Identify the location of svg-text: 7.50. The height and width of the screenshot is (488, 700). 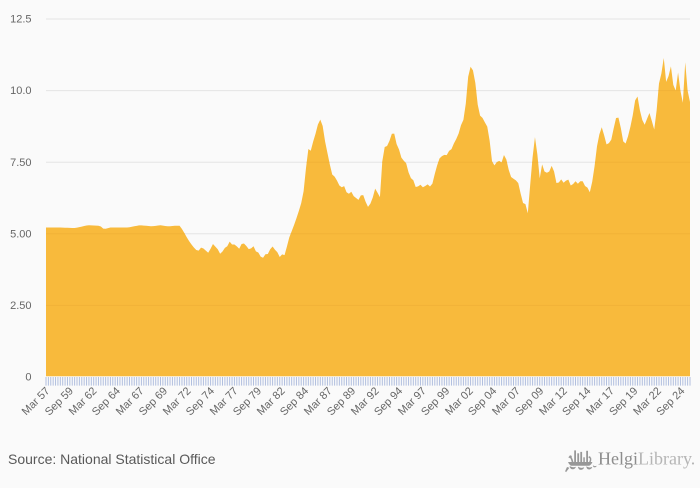
(20, 163).